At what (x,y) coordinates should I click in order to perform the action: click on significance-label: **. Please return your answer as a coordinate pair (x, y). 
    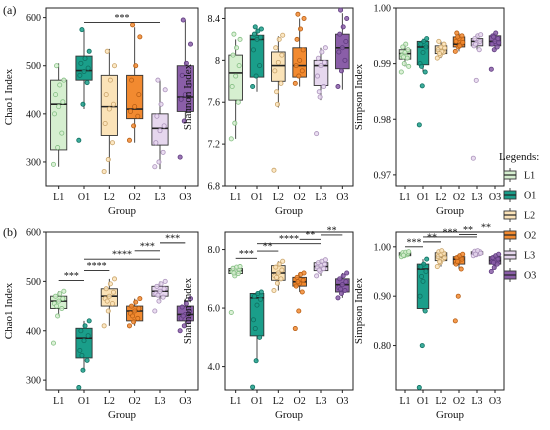
    Looking at the image, I should click on (432, 237).